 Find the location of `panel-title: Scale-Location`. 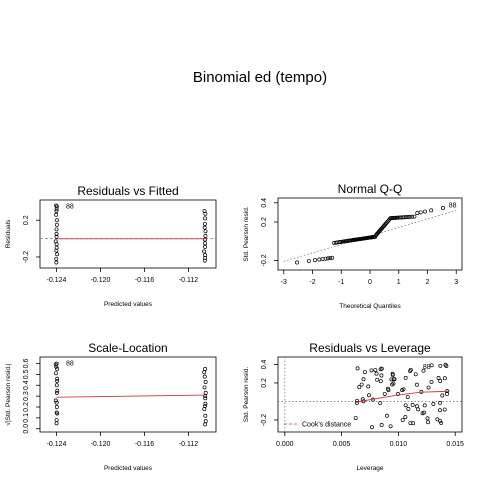

panel-title: Scale-Location is located at coordinates (127, 348).